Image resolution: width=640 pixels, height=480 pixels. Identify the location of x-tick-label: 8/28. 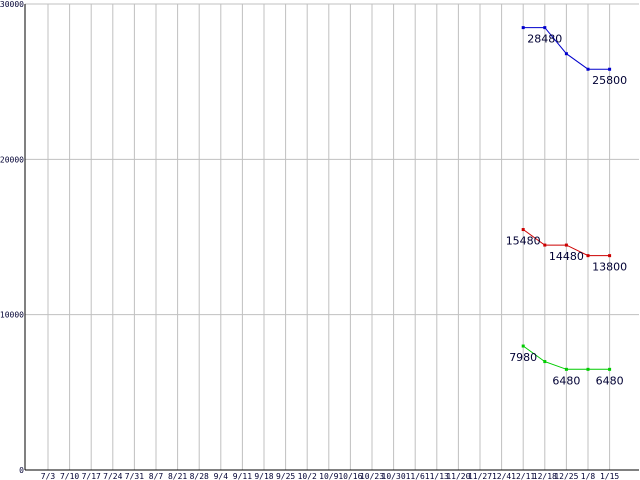
(199, 476).